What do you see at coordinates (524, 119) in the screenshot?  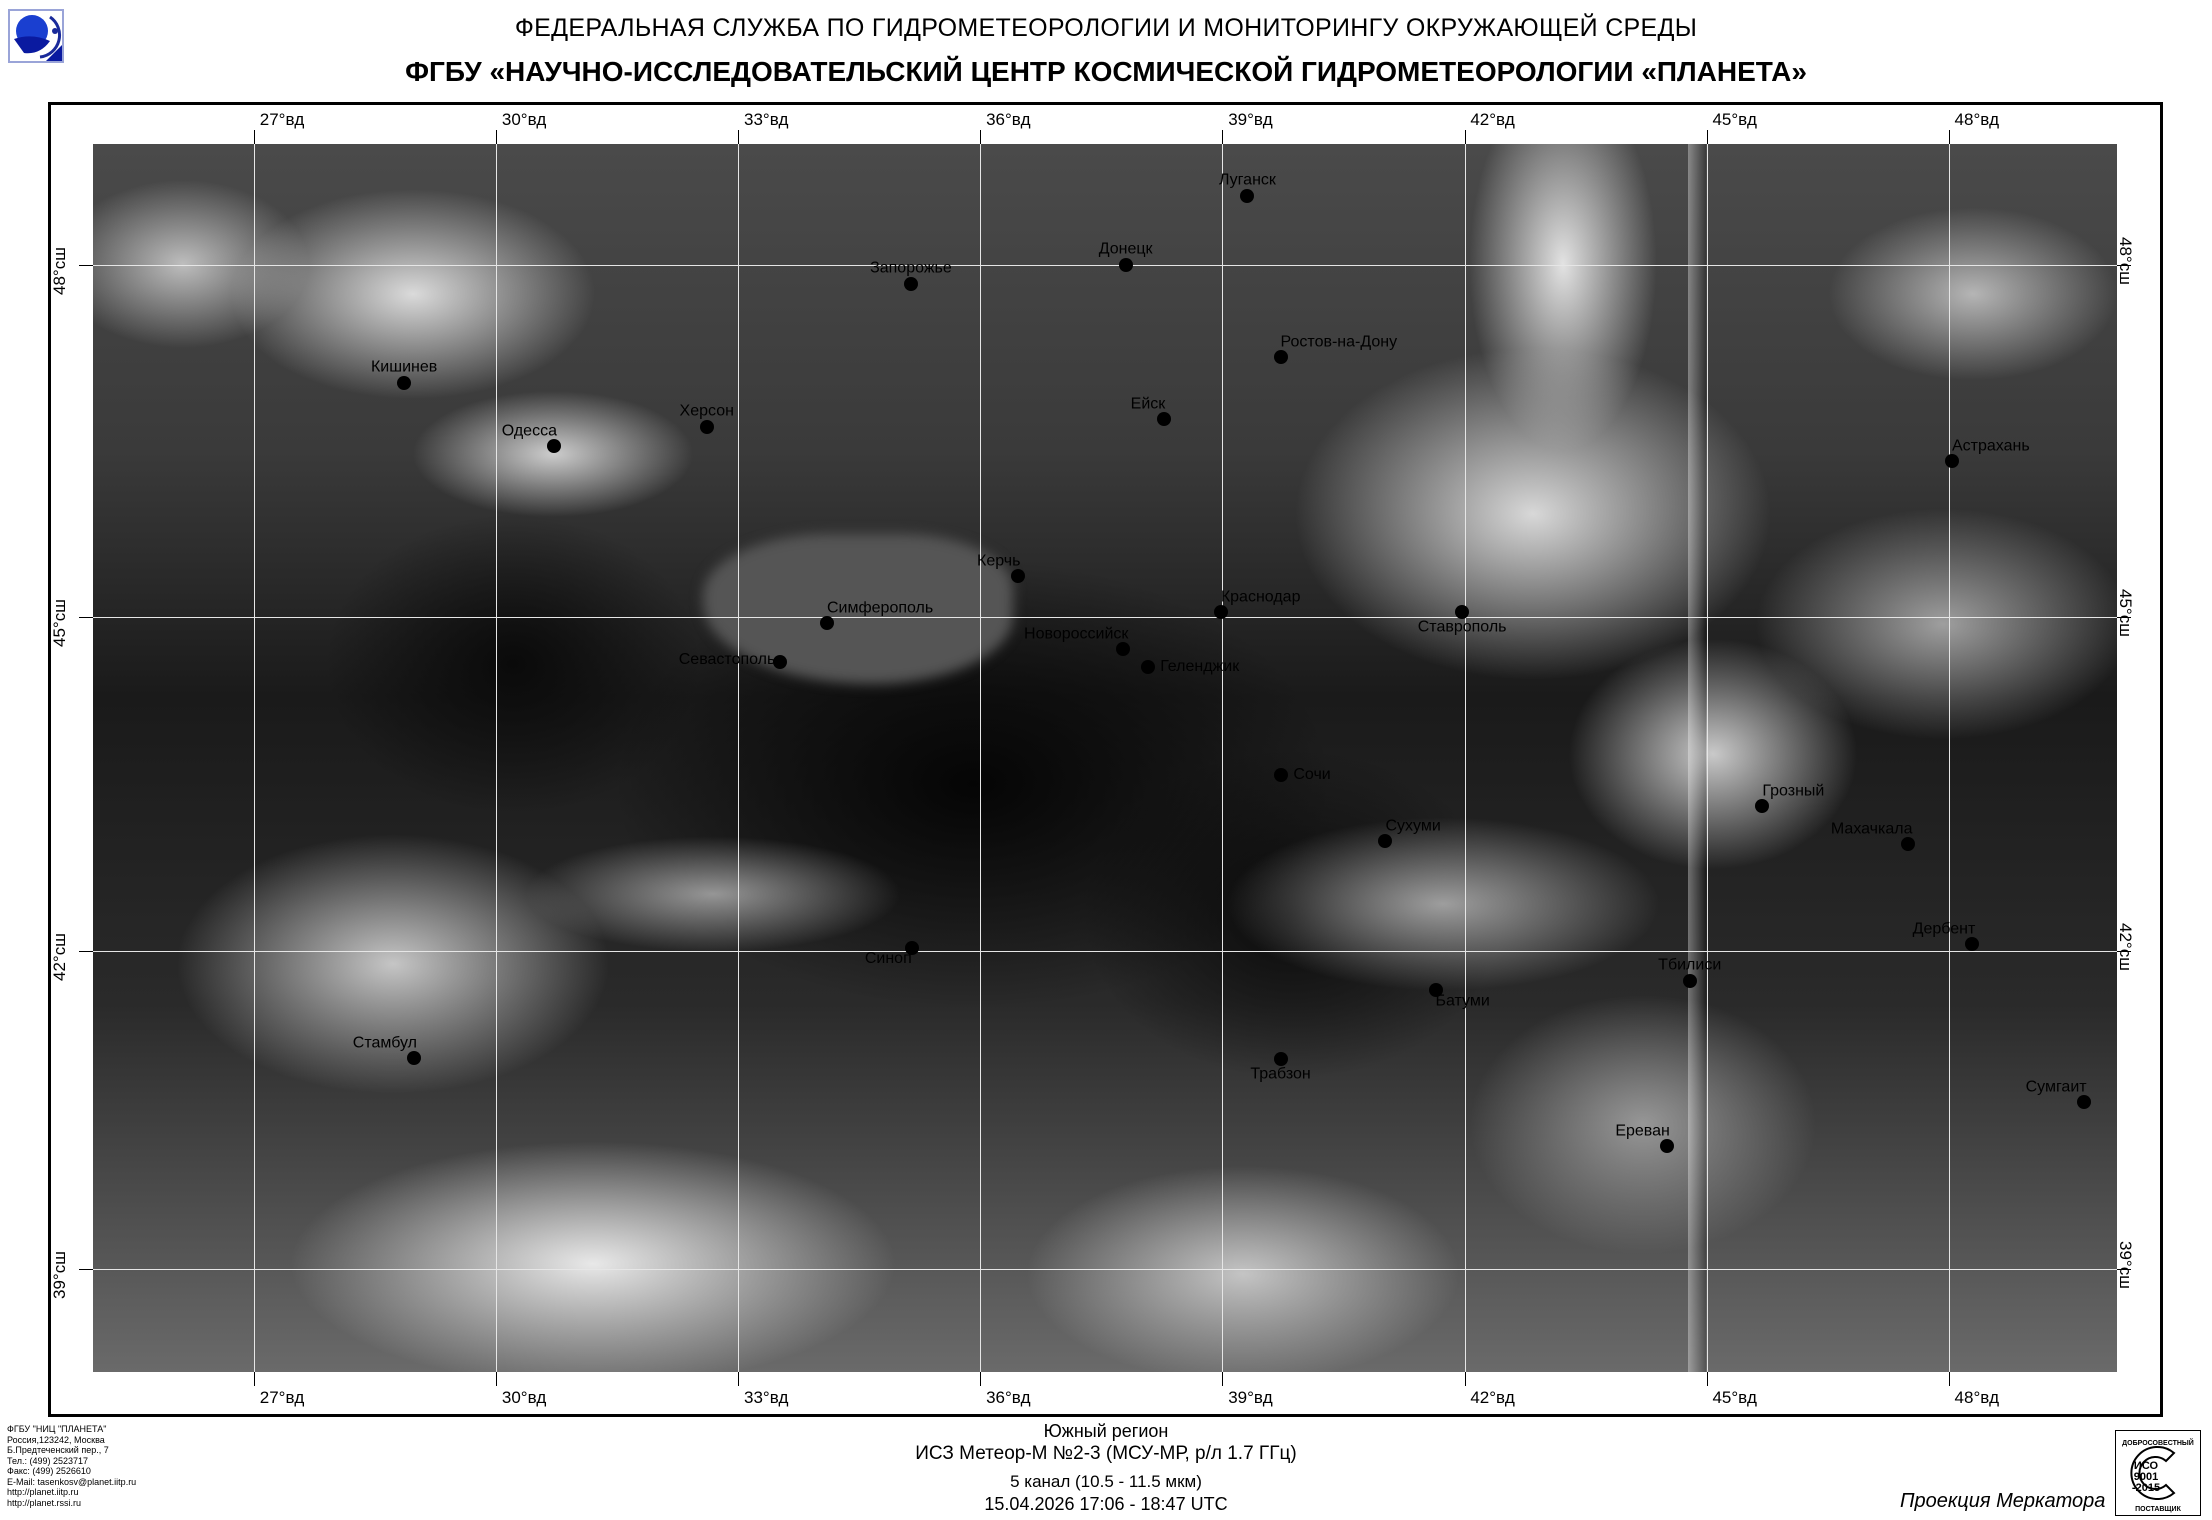 I see `lon-label-top: 30°вд` at bounding box center [524, 119].